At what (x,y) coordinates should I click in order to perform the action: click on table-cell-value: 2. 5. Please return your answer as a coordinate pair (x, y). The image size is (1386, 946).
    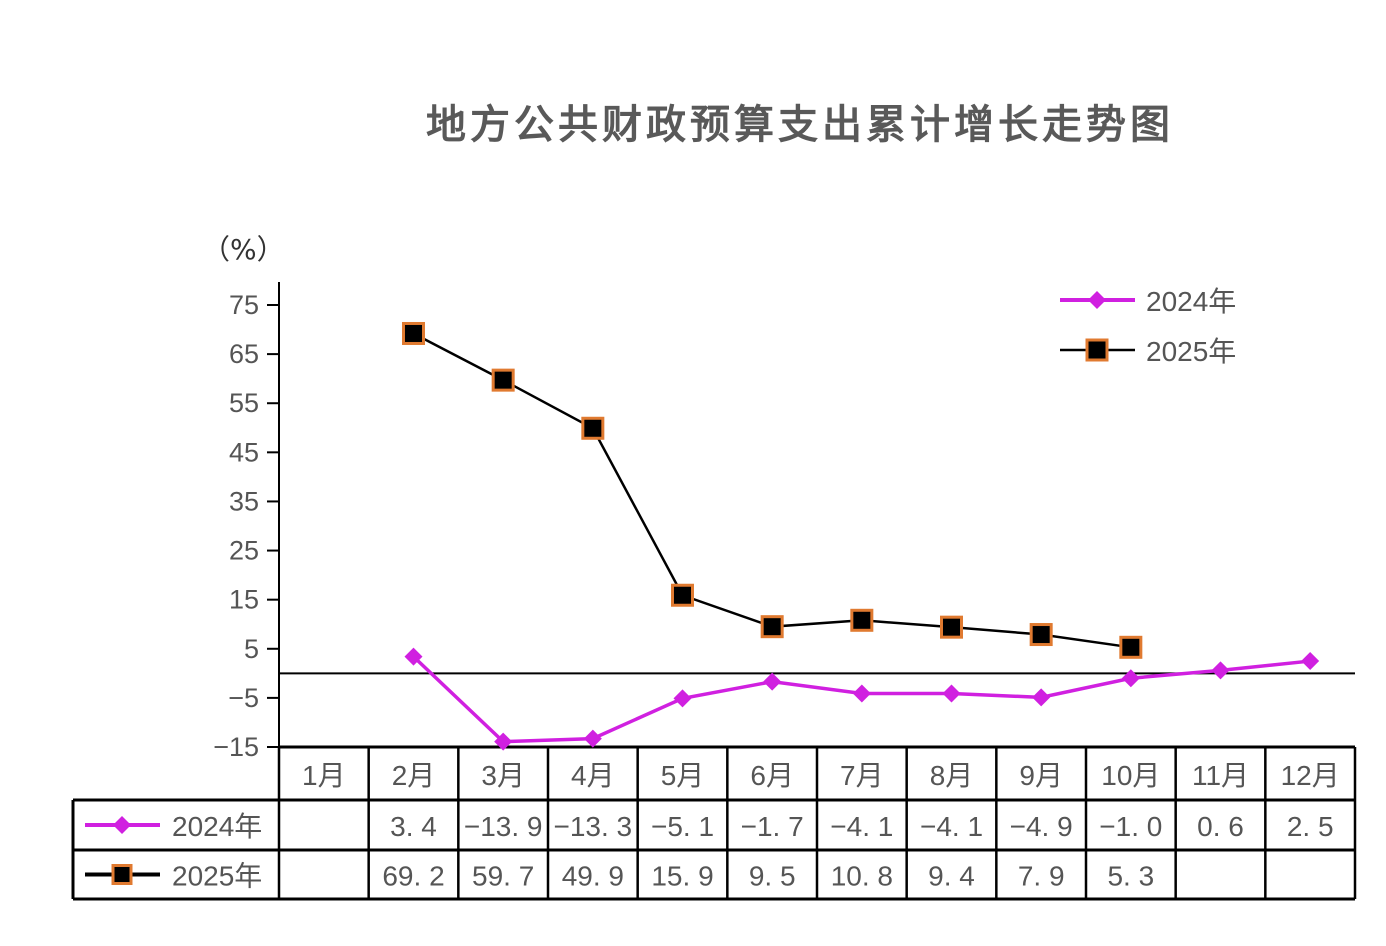
    Looking at the image, I should click on (1310, 826).